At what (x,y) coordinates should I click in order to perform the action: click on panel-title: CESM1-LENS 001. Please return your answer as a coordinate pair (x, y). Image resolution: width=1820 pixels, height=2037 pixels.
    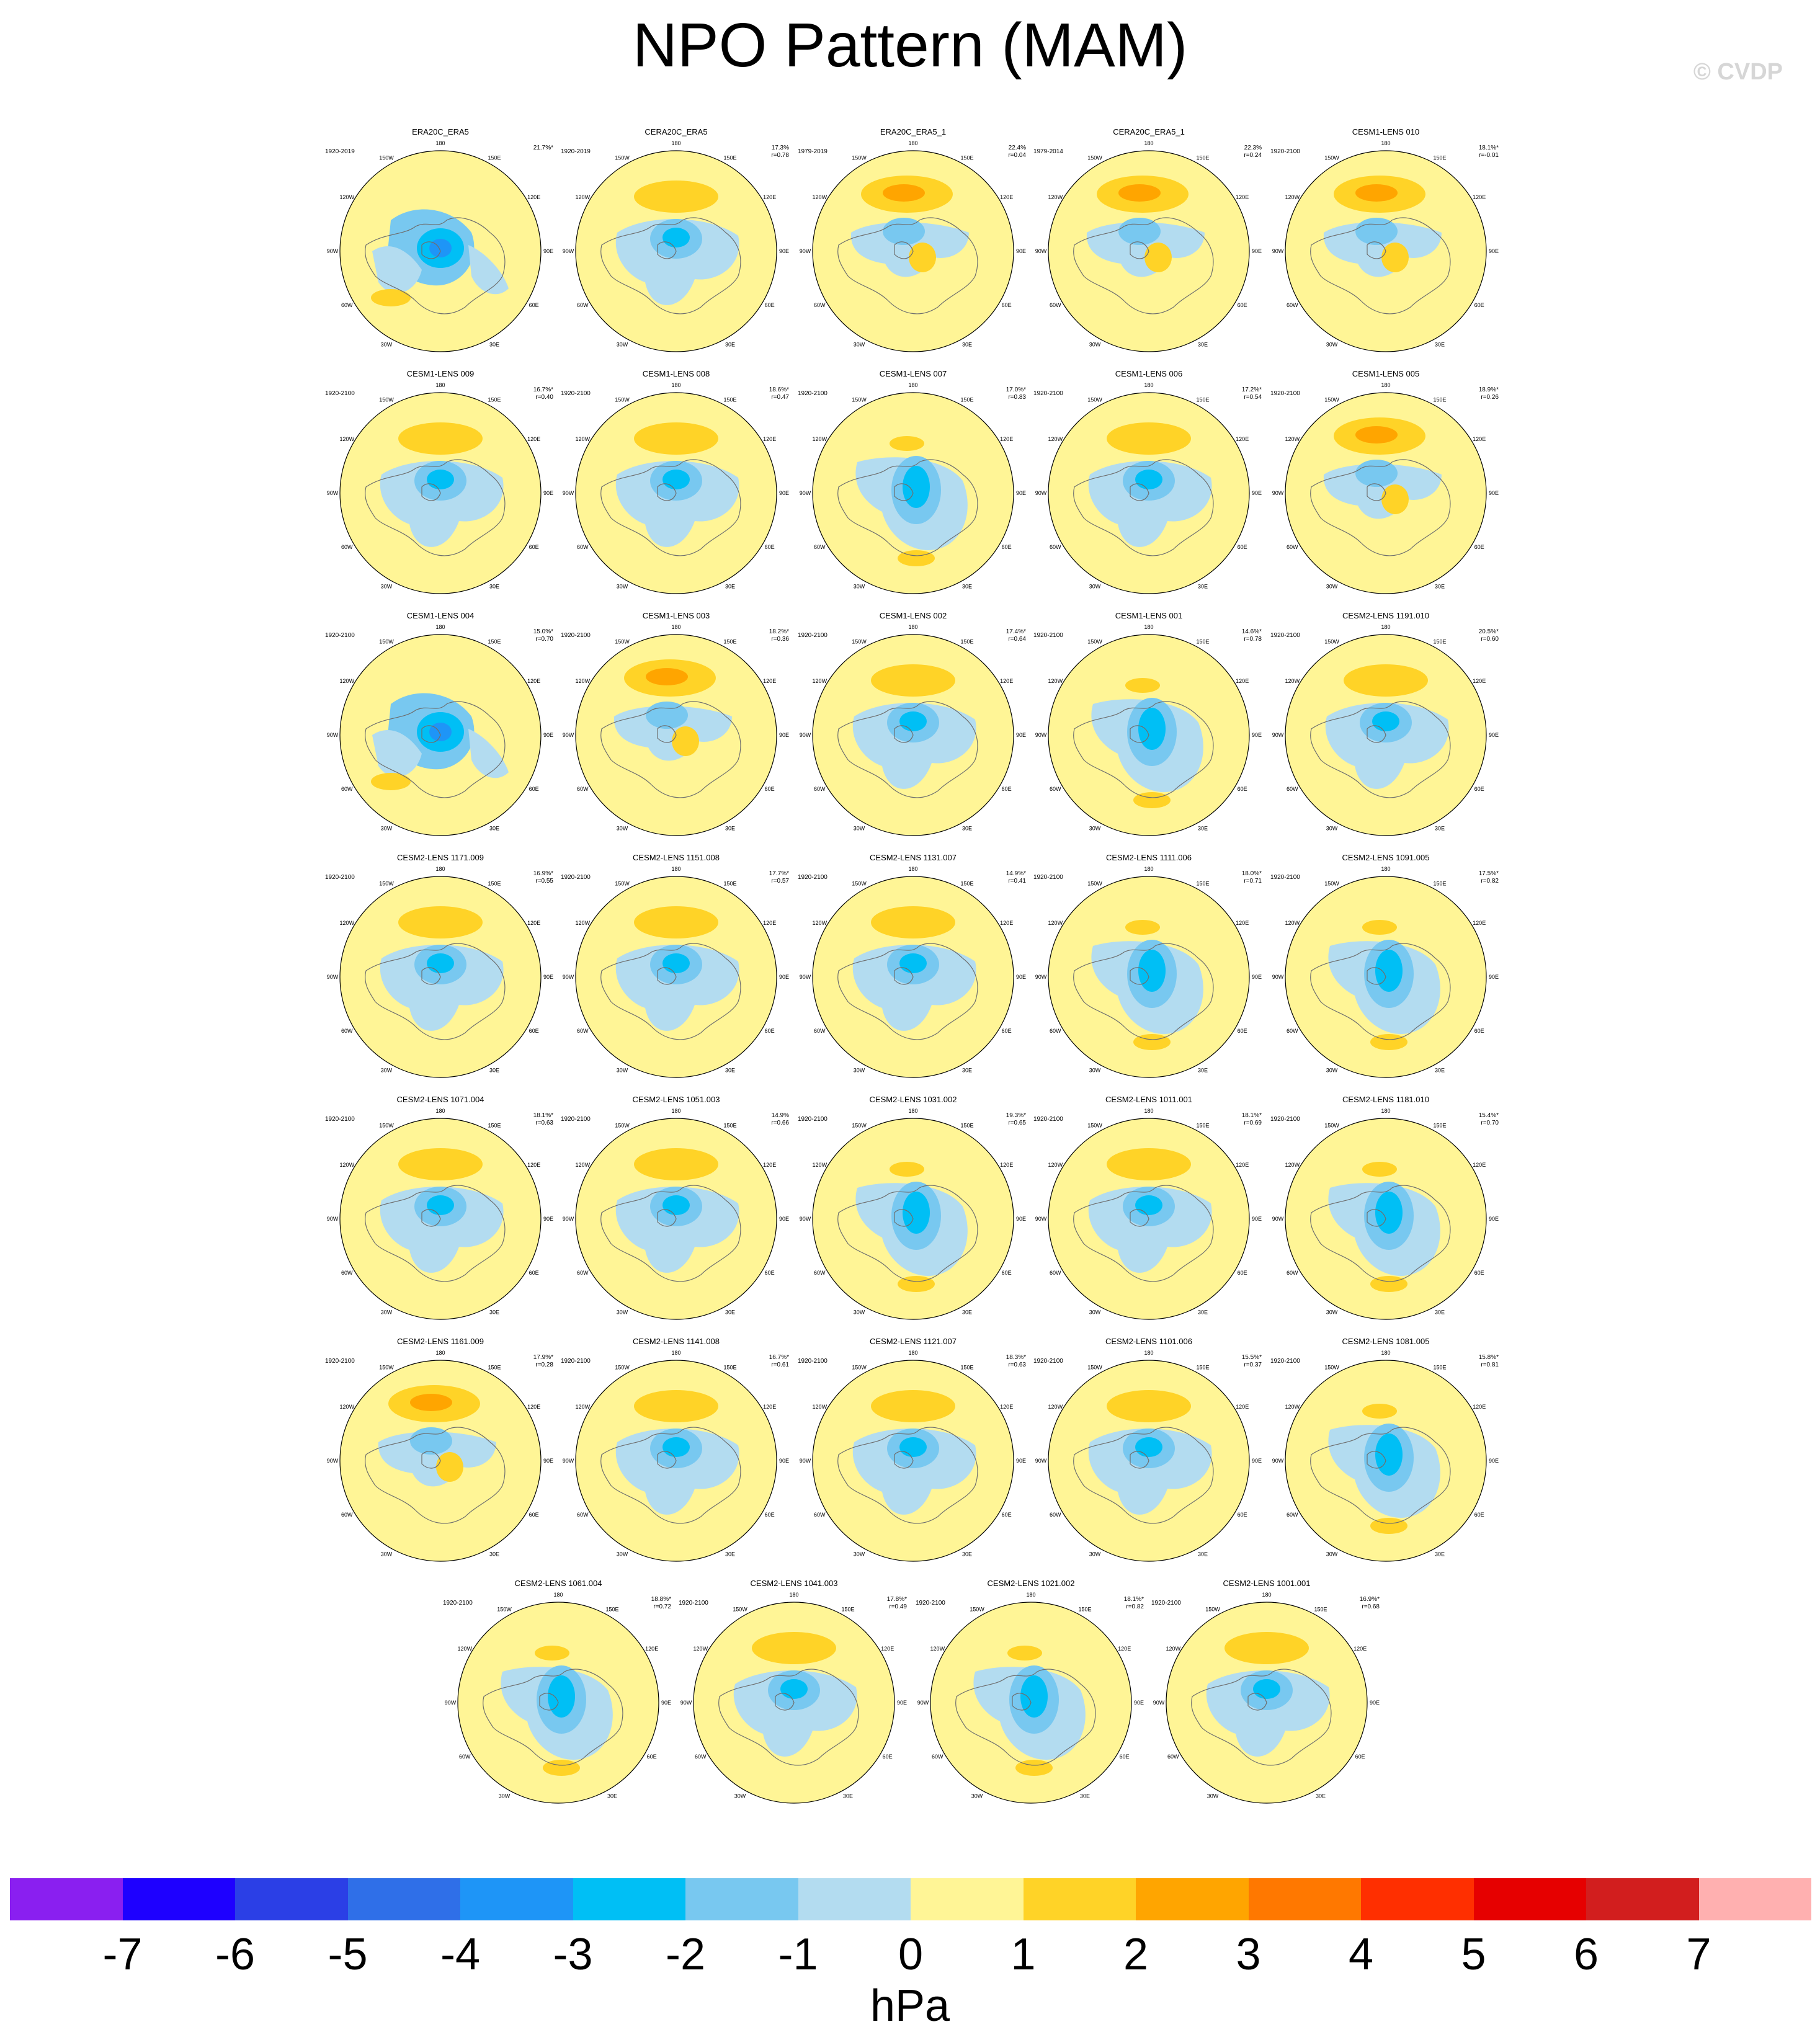
    Looking at the image, I should click on (1149, 615).